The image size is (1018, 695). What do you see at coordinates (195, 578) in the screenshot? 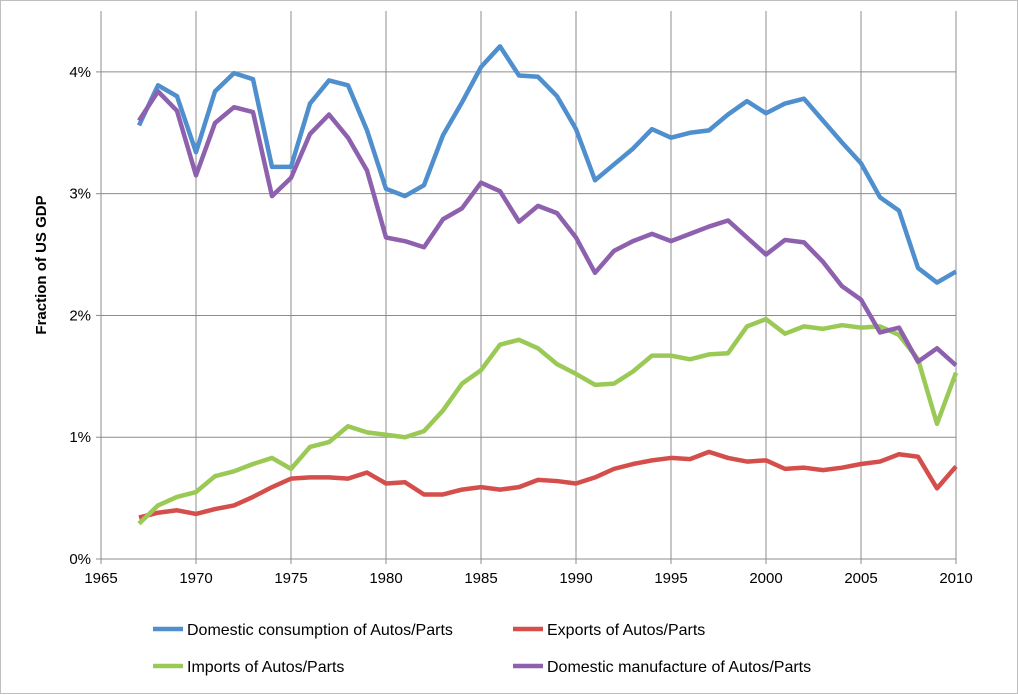
I see `x-tick-label: 1970` at bounding box center [195, 578].